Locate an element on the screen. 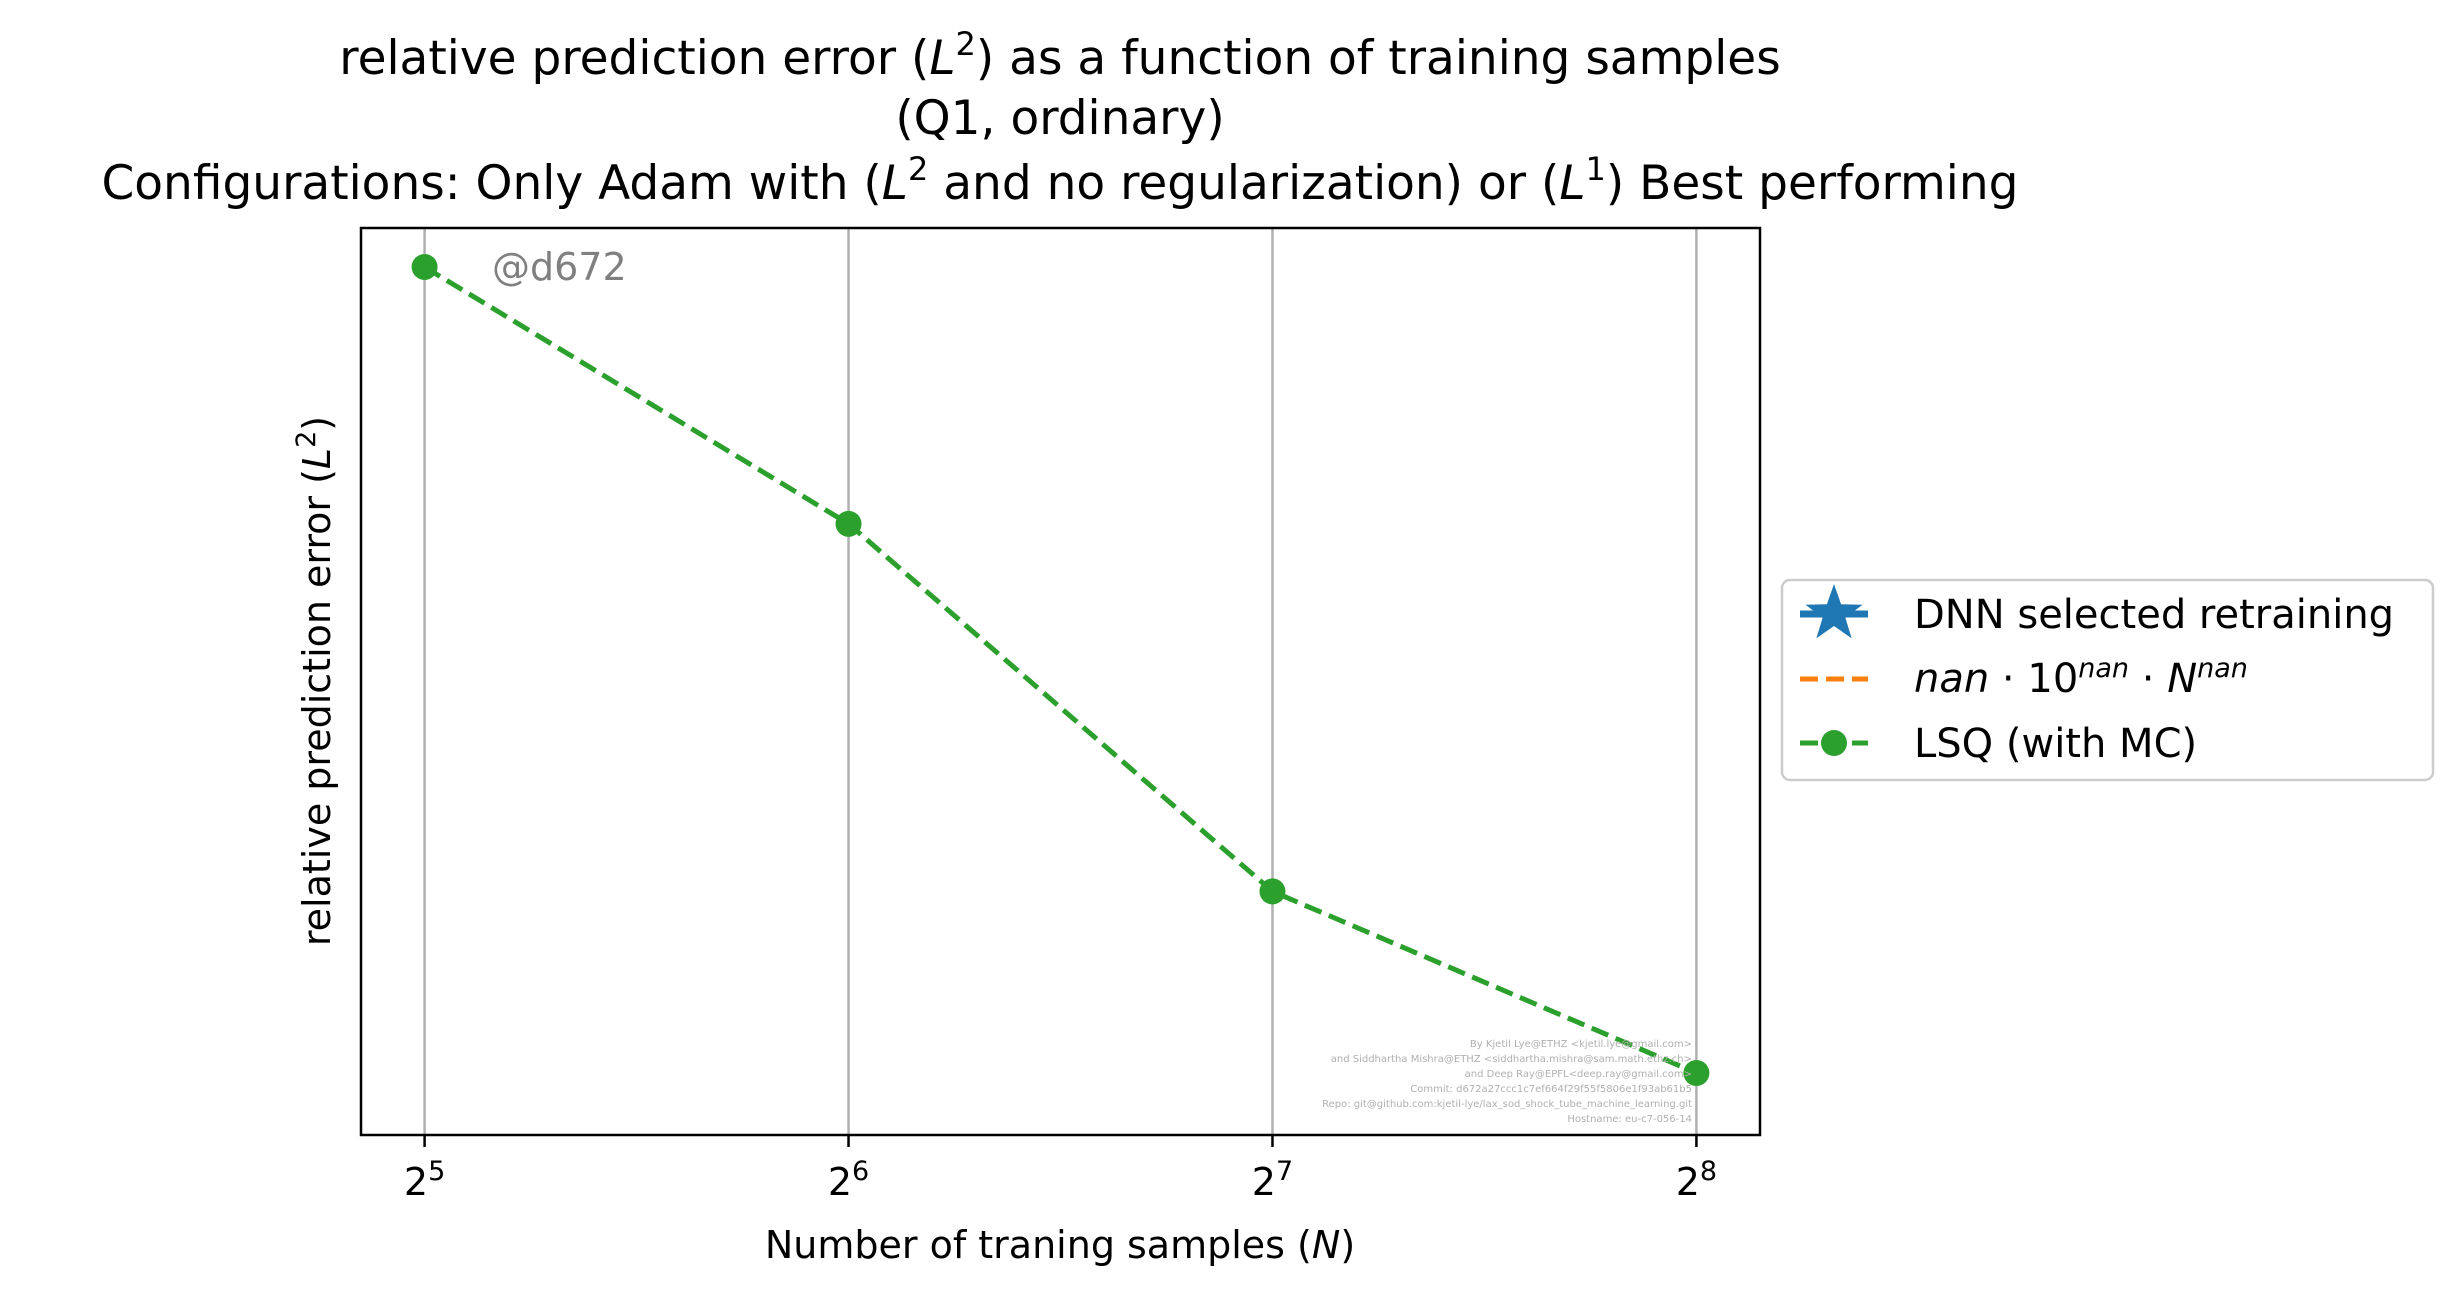  legend-label-dnn: DNN selected retraining is located at coordinates (2154, 615).